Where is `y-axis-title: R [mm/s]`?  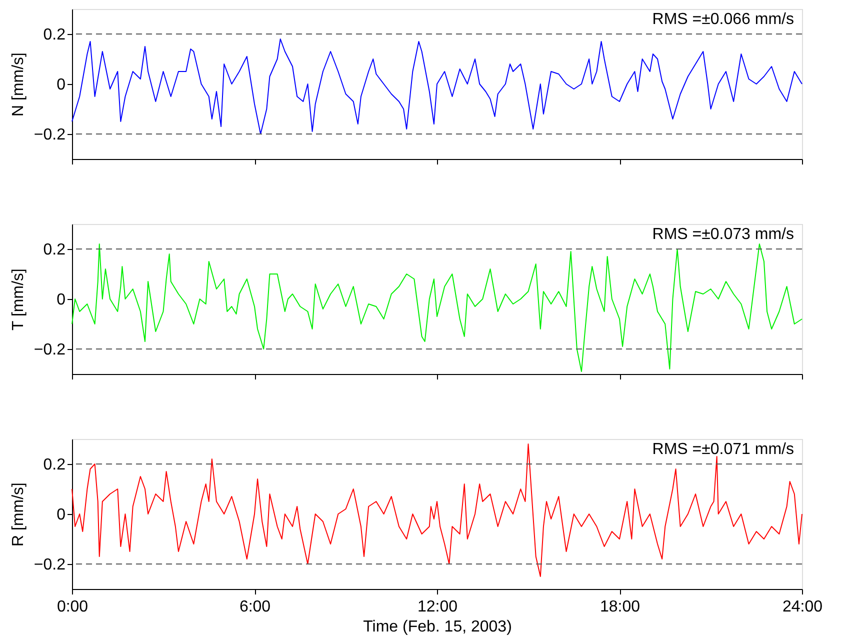
y-axis-title: R [mm/s] is located at coordinates (18, 514).